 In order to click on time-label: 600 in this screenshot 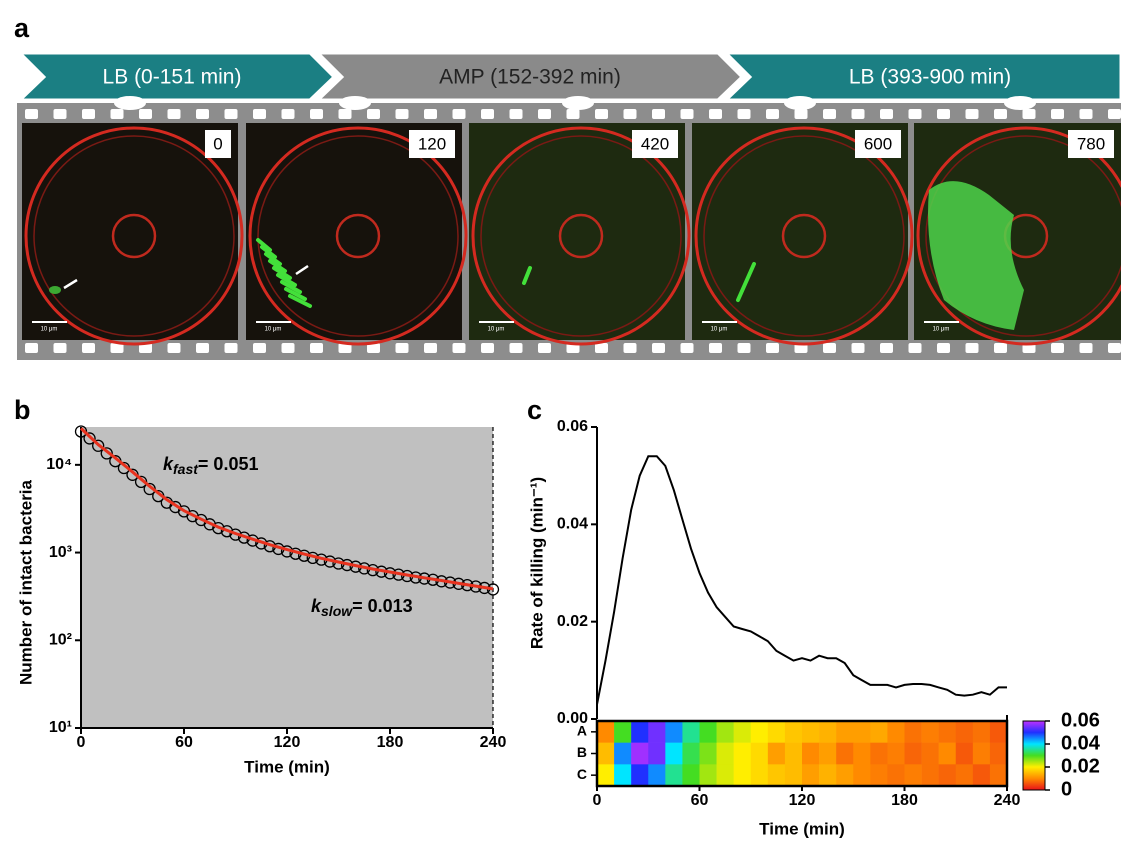, I will do `click(878, 143)`.